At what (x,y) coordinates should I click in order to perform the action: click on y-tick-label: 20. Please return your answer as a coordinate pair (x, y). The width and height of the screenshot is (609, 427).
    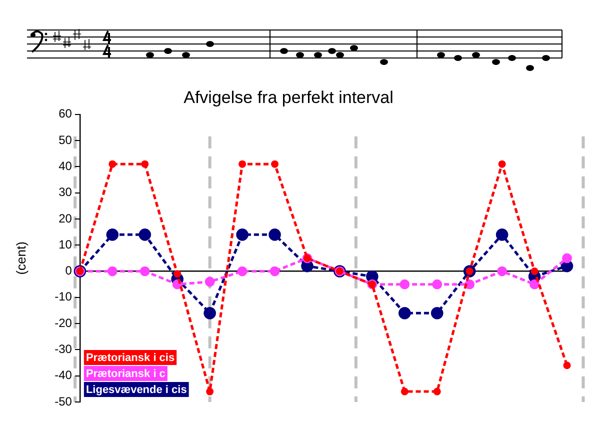
    Looking at the image, I should click on (65, 218).